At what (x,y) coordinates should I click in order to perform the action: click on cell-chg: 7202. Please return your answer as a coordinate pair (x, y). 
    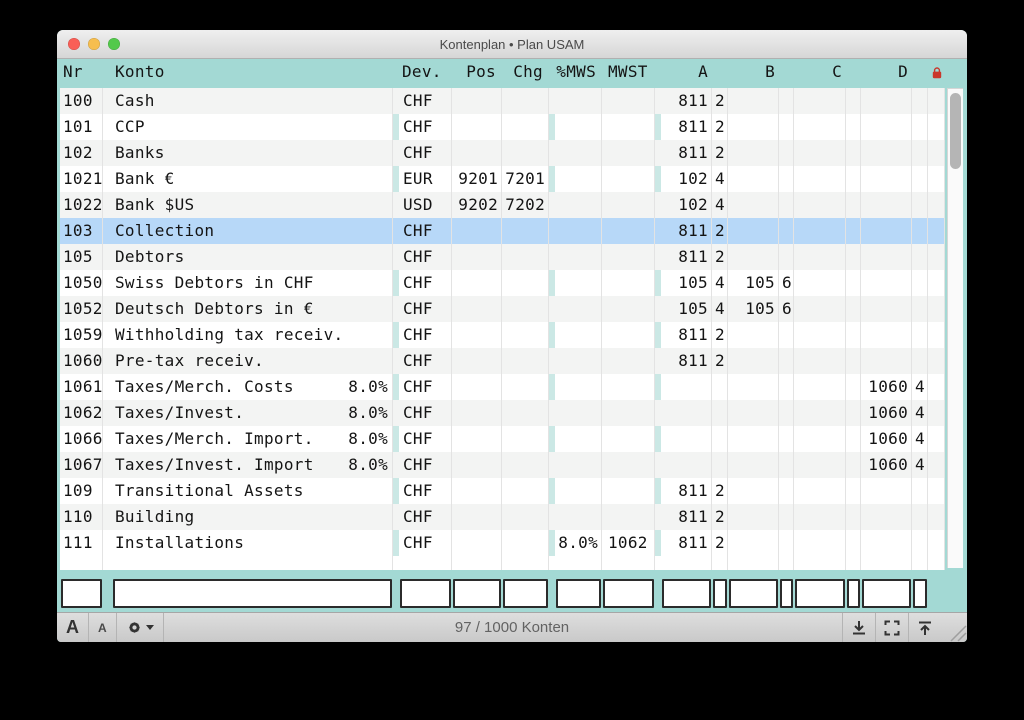
    Looking at the image, I should click on (525, 205).